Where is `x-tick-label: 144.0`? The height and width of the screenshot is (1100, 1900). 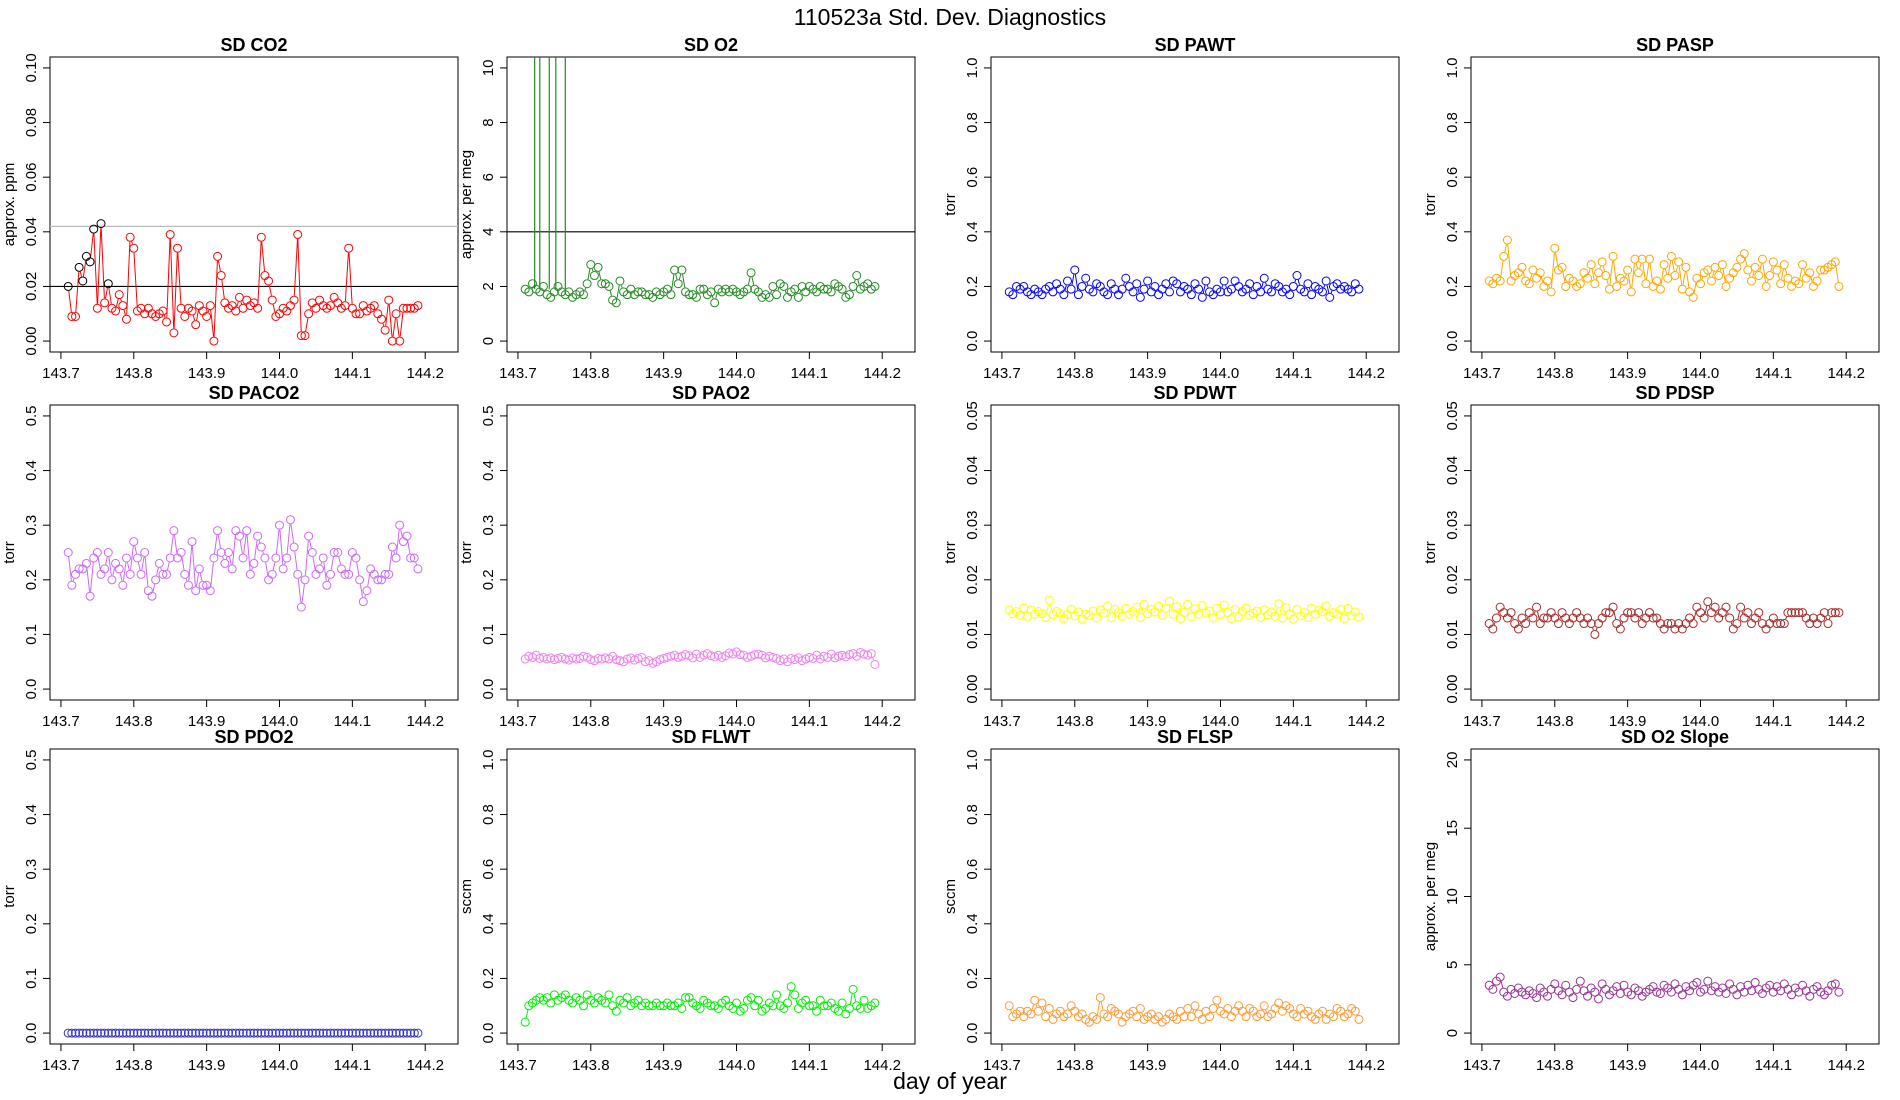
x-tick-label: 144.0 is located at coordinates (737, 373).